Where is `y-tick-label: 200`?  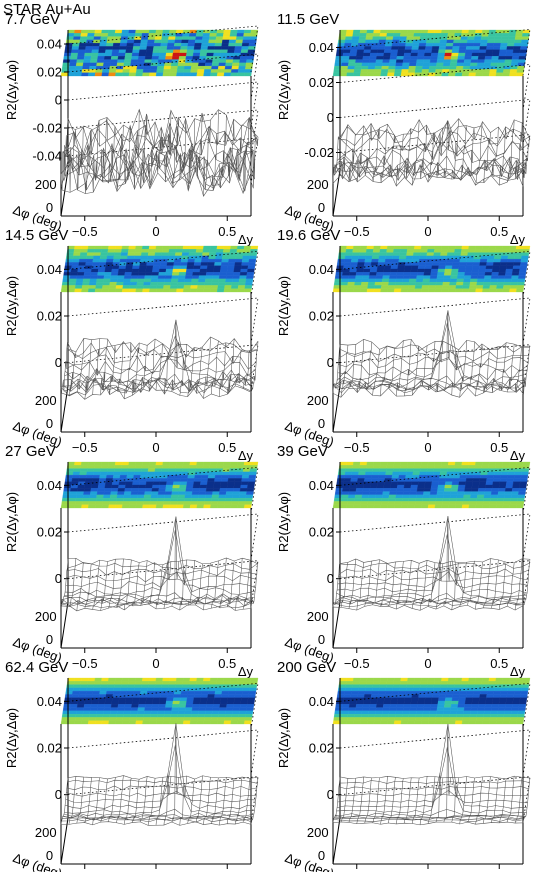
y-tick-label: 200 is located at coordinates (318, 616).